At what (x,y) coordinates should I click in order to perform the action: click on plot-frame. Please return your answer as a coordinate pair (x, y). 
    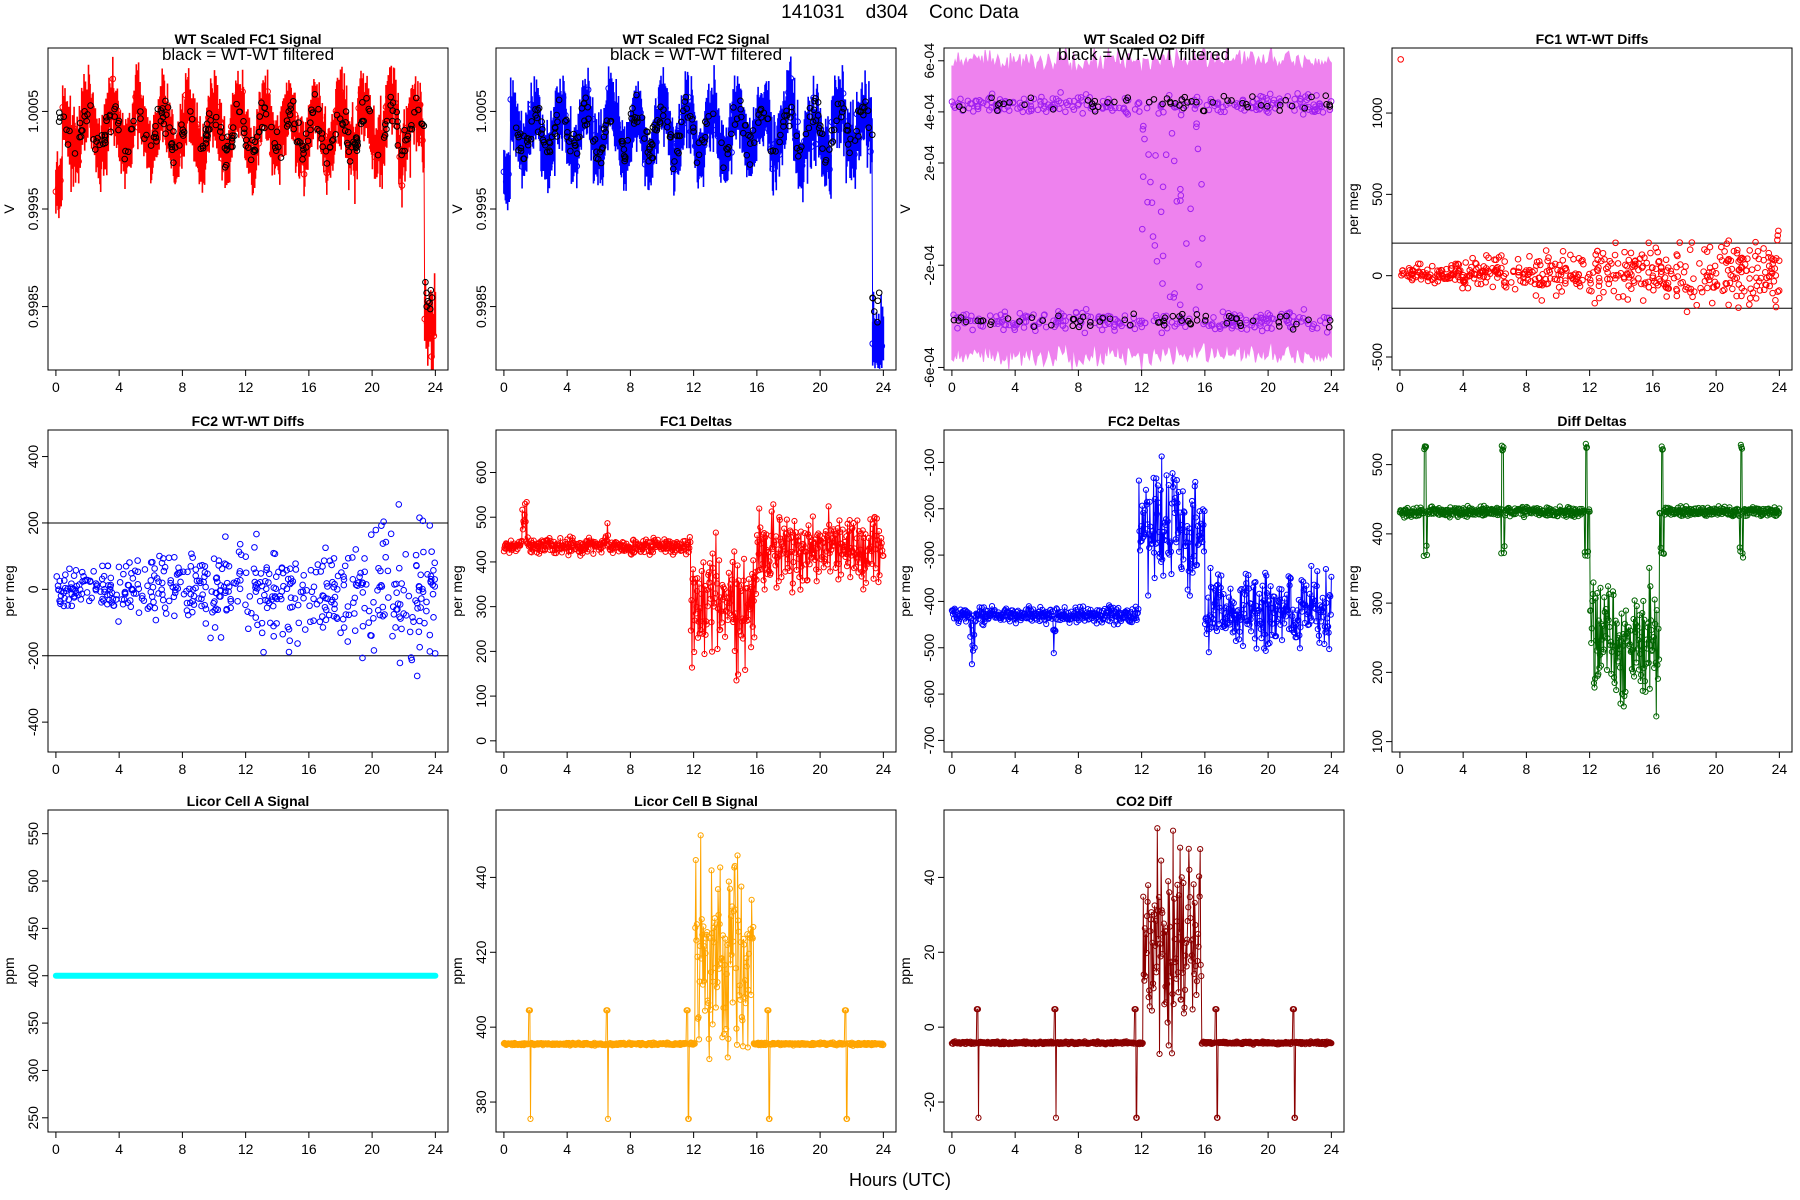
    Looking at the image, I should click on (248, 591).